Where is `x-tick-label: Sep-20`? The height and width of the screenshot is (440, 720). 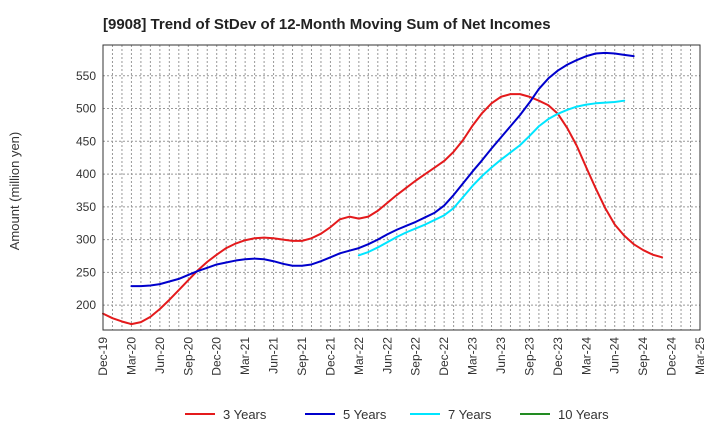 x-tick-label: Sep-20 is located at coordinates (188, 356).